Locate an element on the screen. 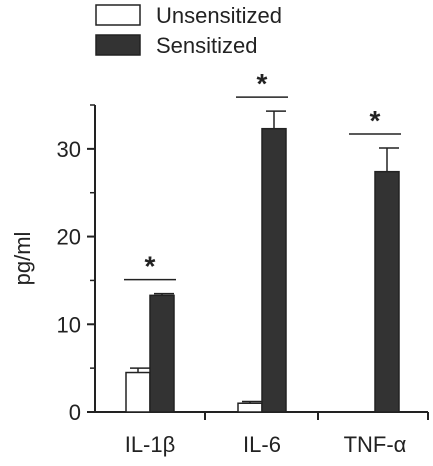 The image size is (433, 466). x-tick-label: IL-1β is located at coordinates (150, 444).